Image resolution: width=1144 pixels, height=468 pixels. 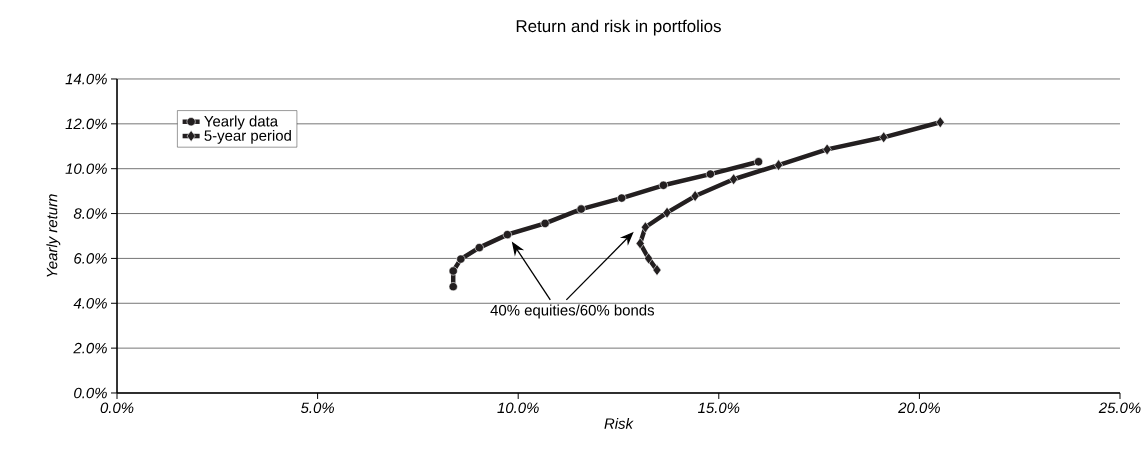 What do you see at coordinates (241, 122) in the screenshot?
I see `legend-label: Yearly data` at bounding box center [241, 122].